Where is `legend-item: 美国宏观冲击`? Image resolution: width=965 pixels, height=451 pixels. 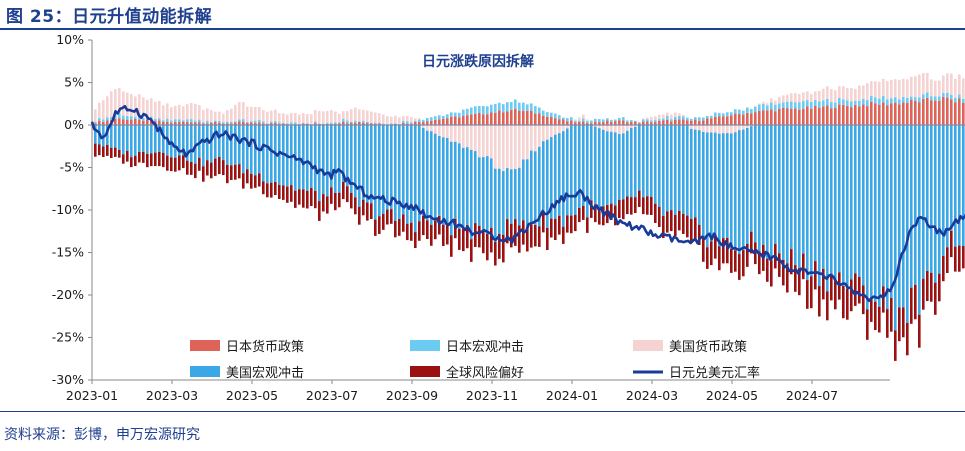
legend-item: 美国宏观冲击 is located at coordinates (247, 373).